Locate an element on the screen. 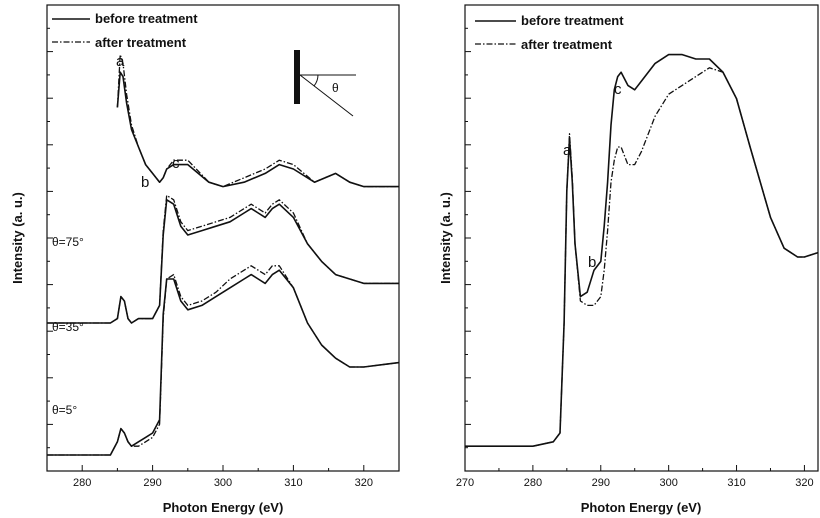  right-x-tick-label: 320 is located at coordinates (804, 483).